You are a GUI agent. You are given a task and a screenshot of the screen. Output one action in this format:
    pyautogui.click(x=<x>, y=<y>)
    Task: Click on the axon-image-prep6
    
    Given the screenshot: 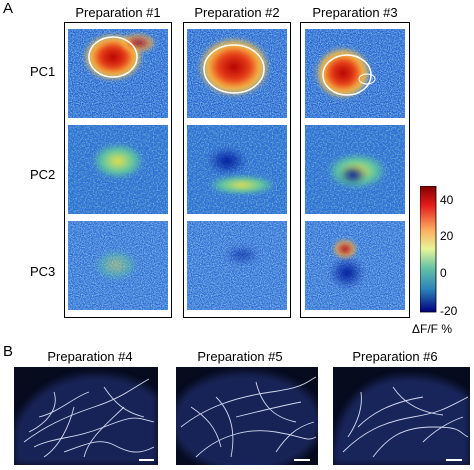 What is the action you would take?
    pyautogui.click(x=401, y=416)
    